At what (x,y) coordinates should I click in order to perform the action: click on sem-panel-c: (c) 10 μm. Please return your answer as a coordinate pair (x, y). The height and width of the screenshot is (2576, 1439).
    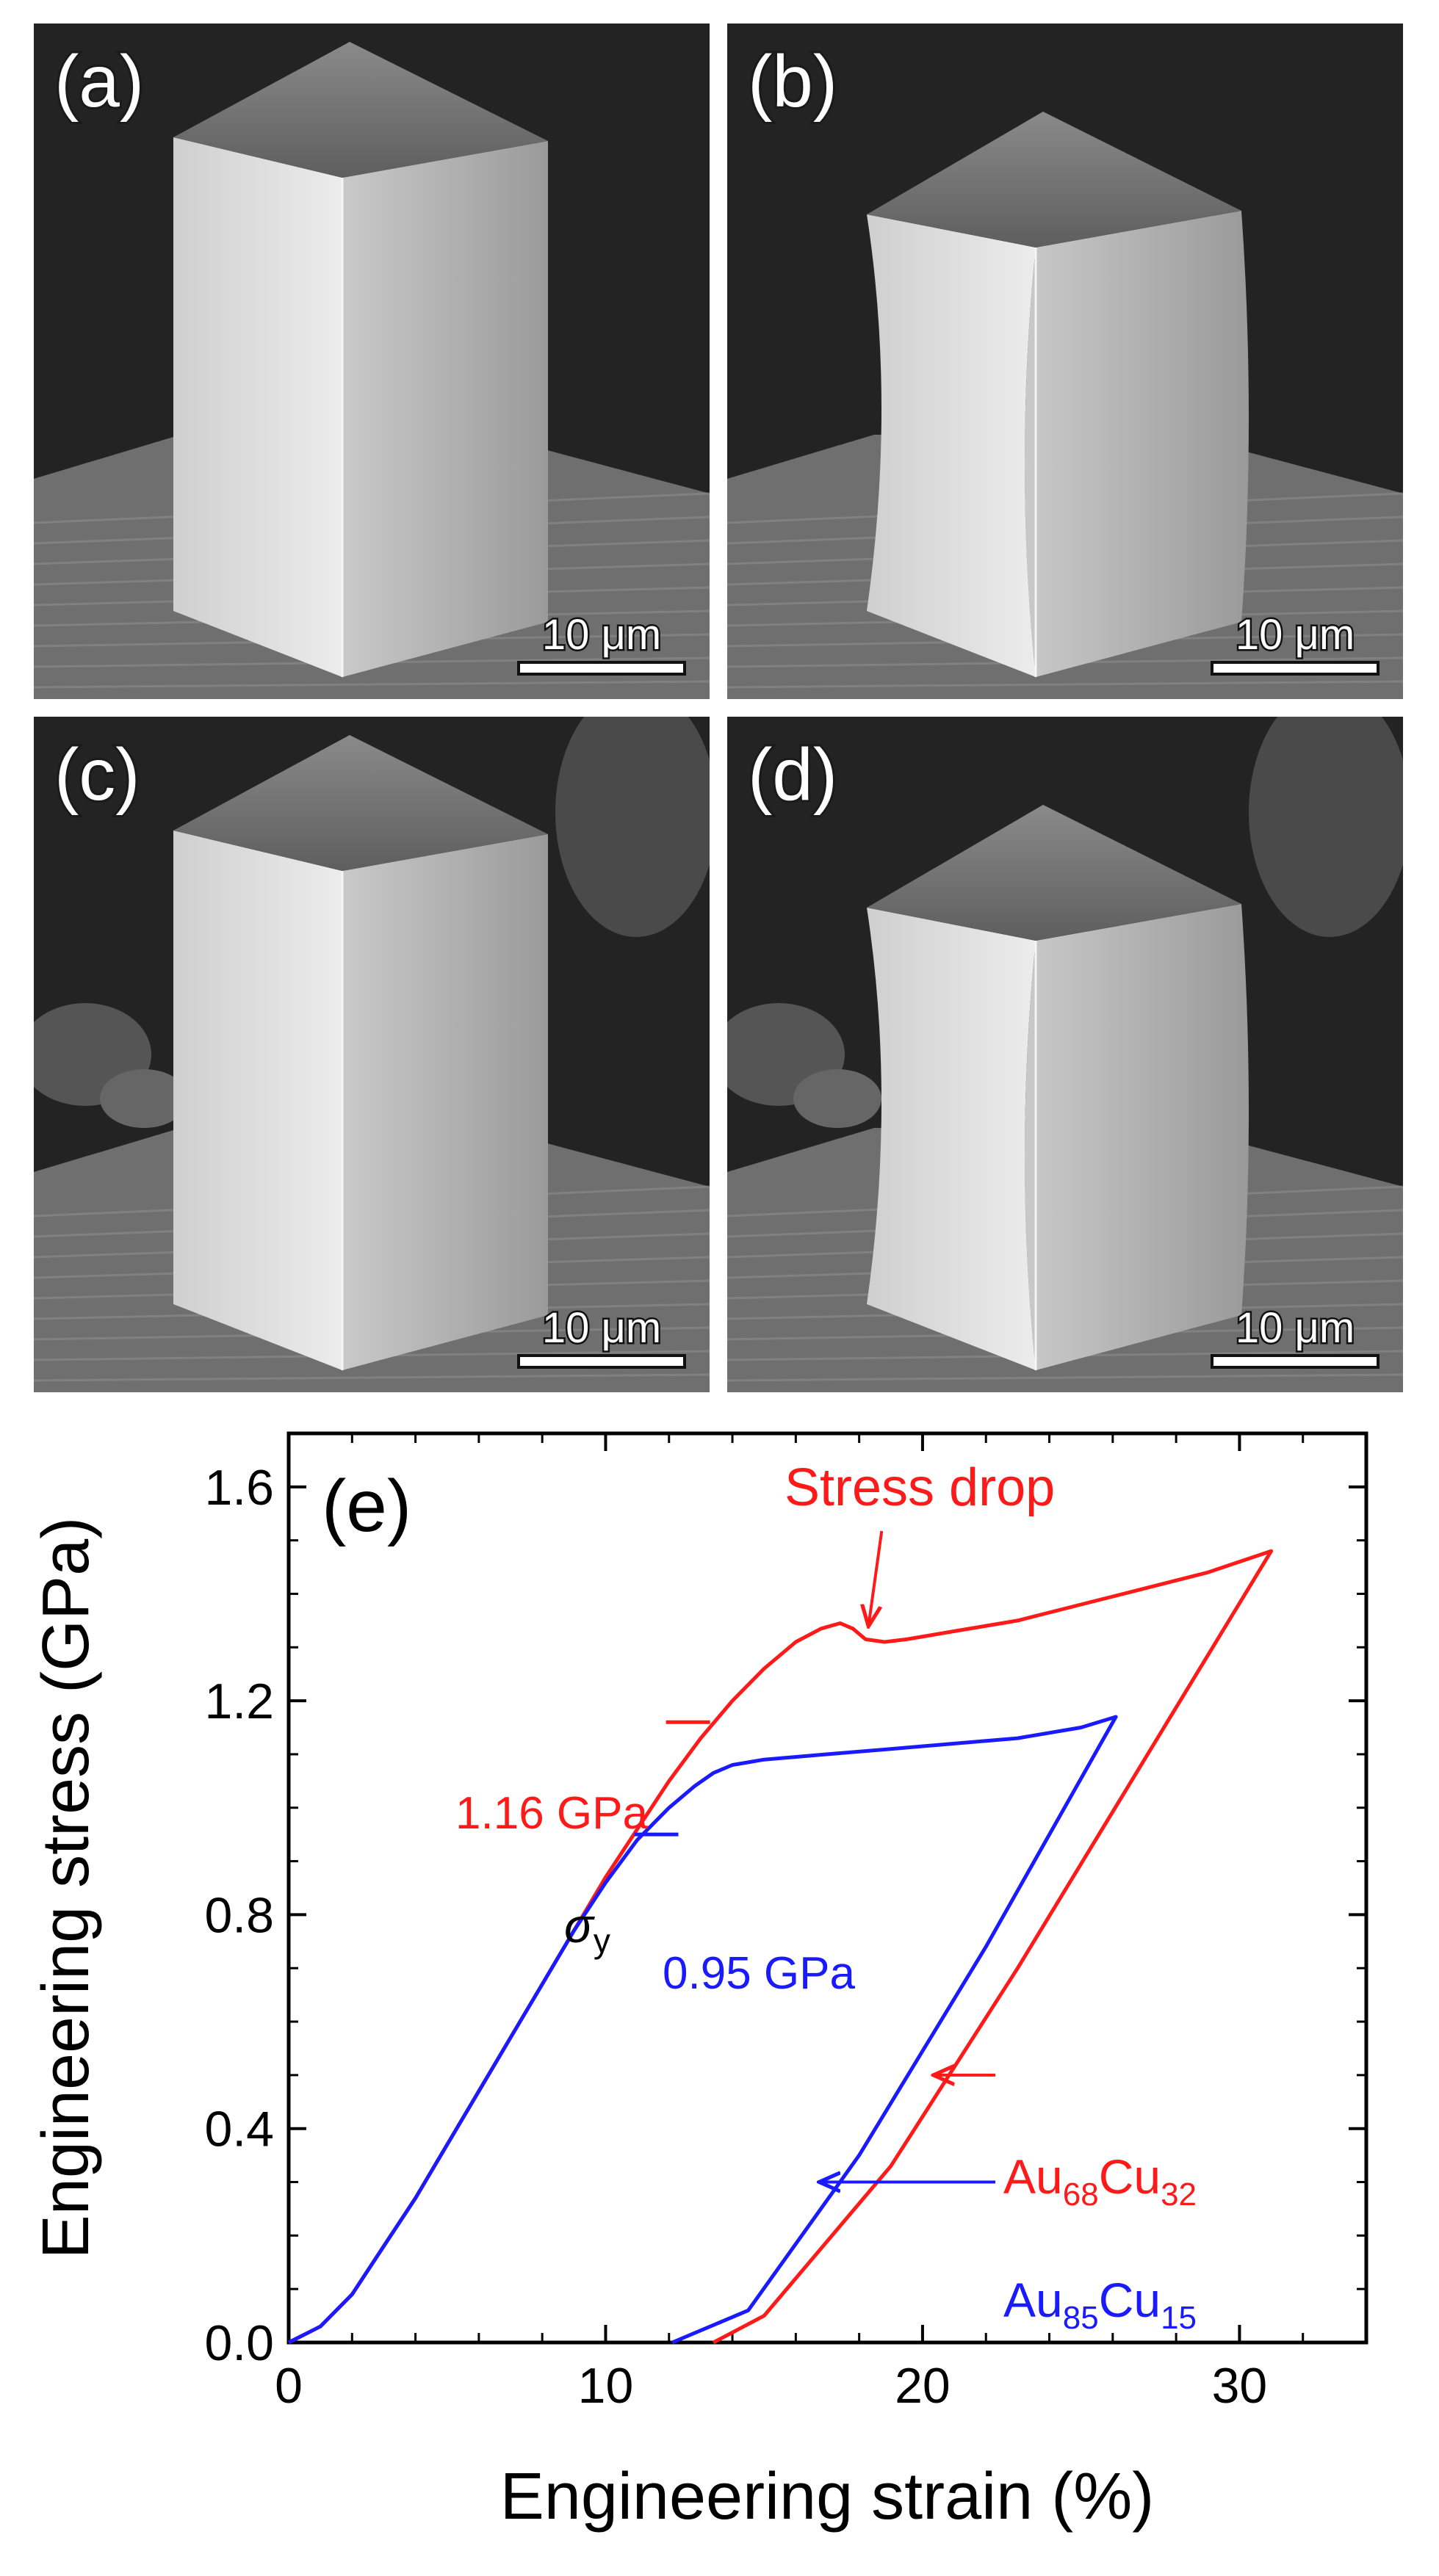
    Looking at the image, I should click on (372, 1054).